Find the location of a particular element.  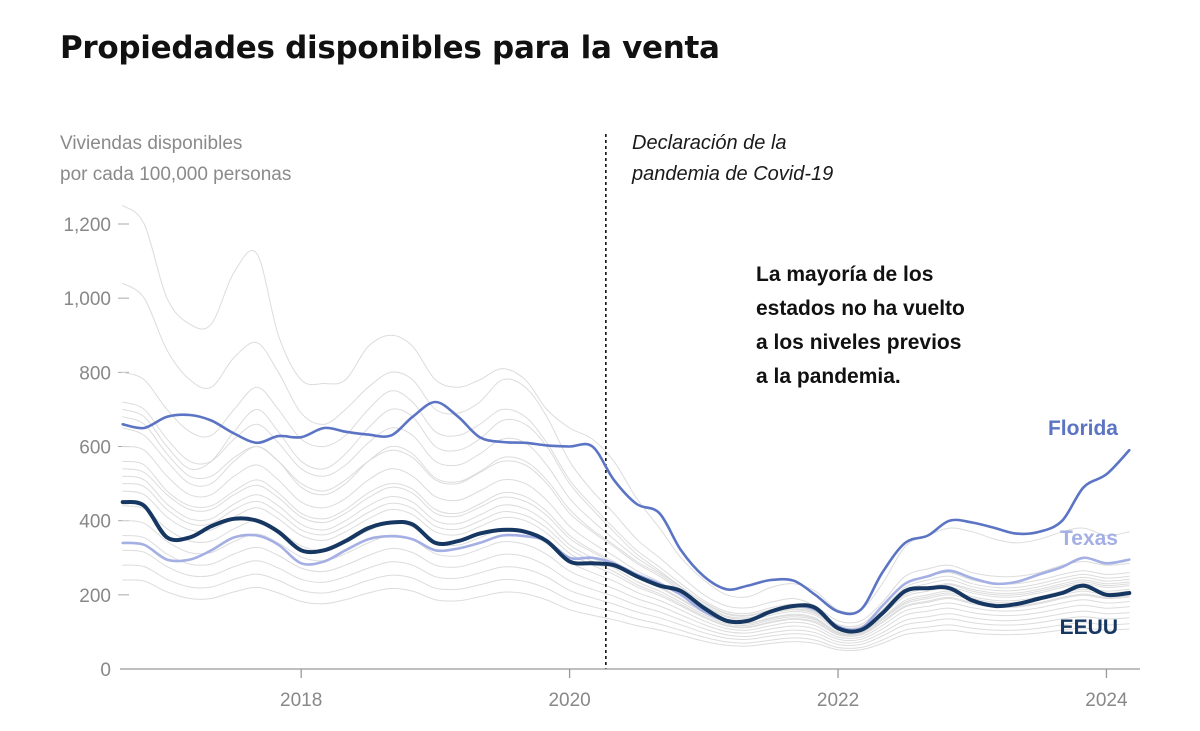

y-tick-label: 400 is located at coordinates (95, 522).